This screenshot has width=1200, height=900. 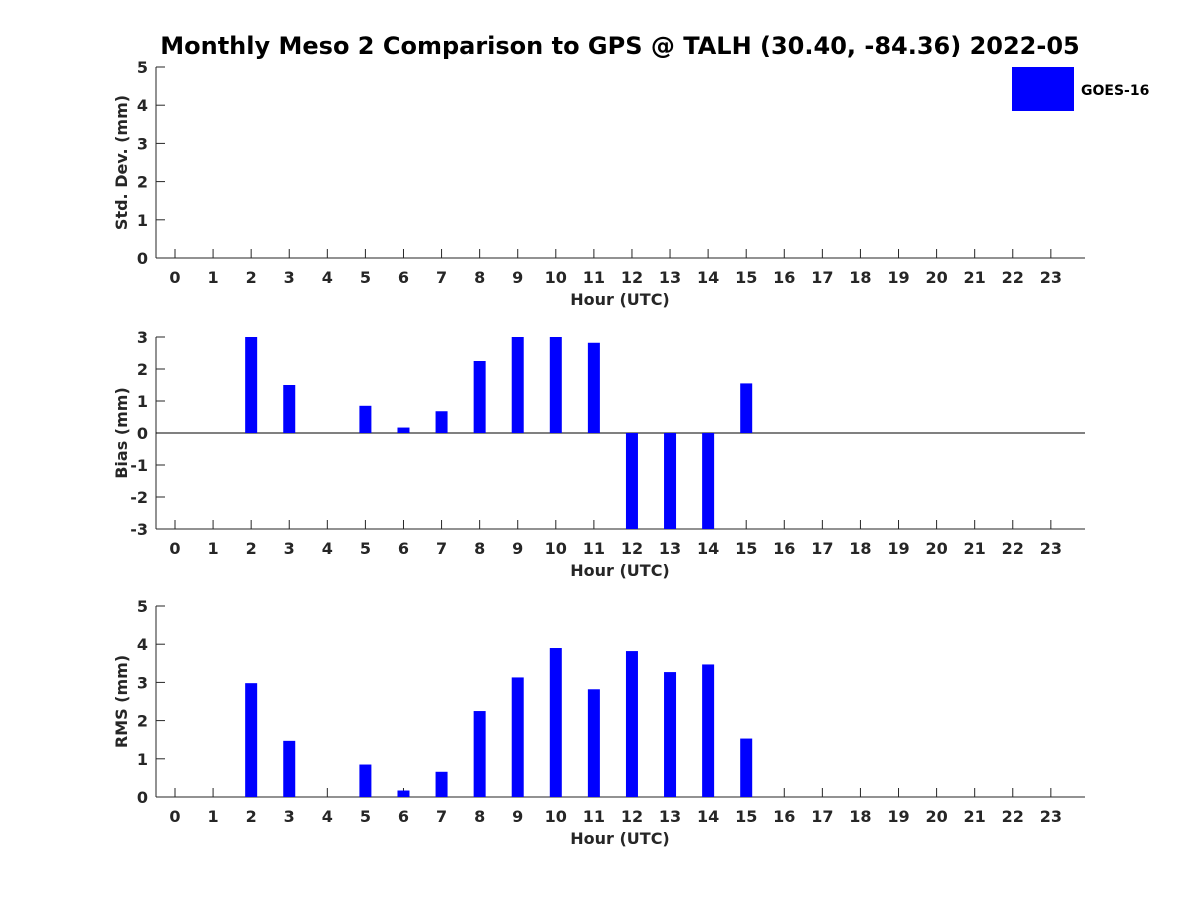 What do you see at coordinates (1043, 89) in the screenshot?
I see `legend-swatch` at bounding box center [1043, 89].